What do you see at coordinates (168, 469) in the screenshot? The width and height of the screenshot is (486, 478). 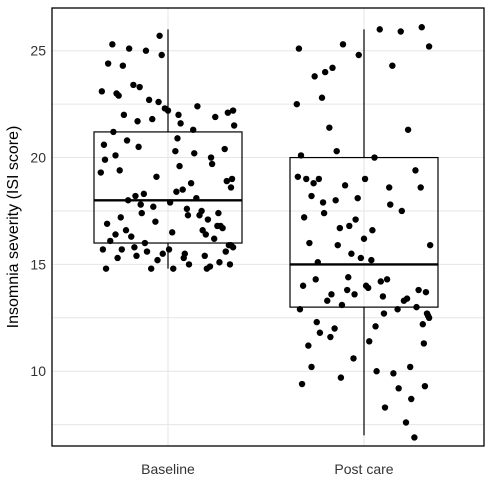 I see `x-tick-label: Baseline` at bounding box center [168, 469].